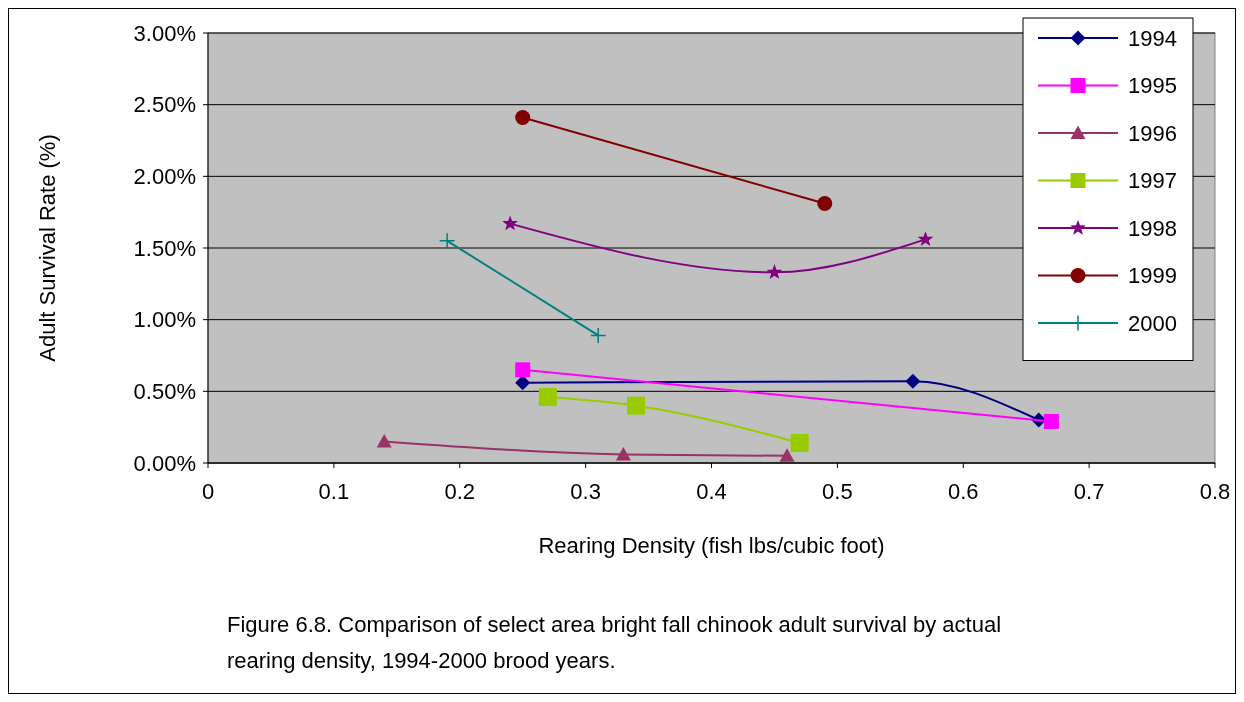 Image resolution: width=1244 pixels, height=702 pixels. Describe the element at coordinates (837, 491) in the screenshot. I see `x-tick-label: 0.5` at that location.